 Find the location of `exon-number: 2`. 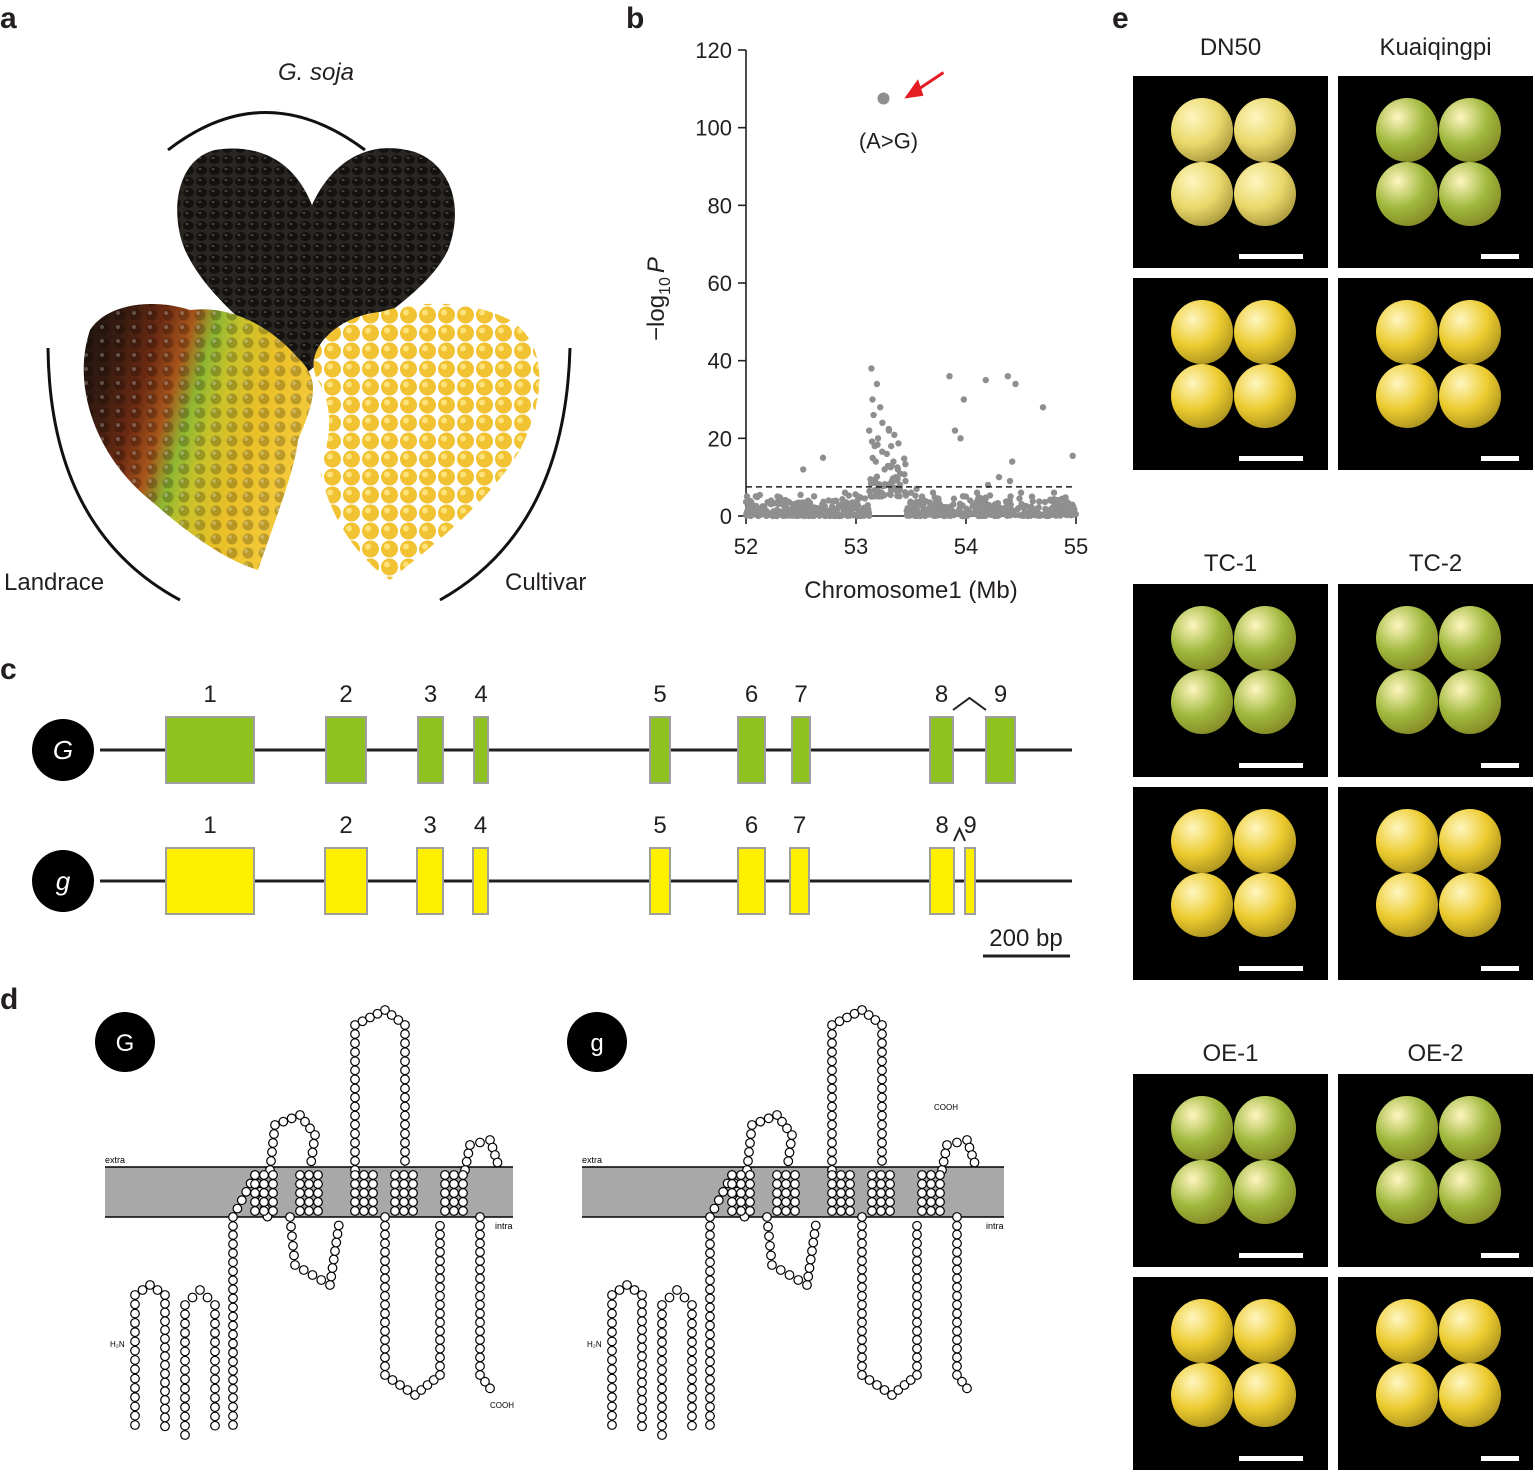

exon-number: 2 is located at coordinates (345, 694).